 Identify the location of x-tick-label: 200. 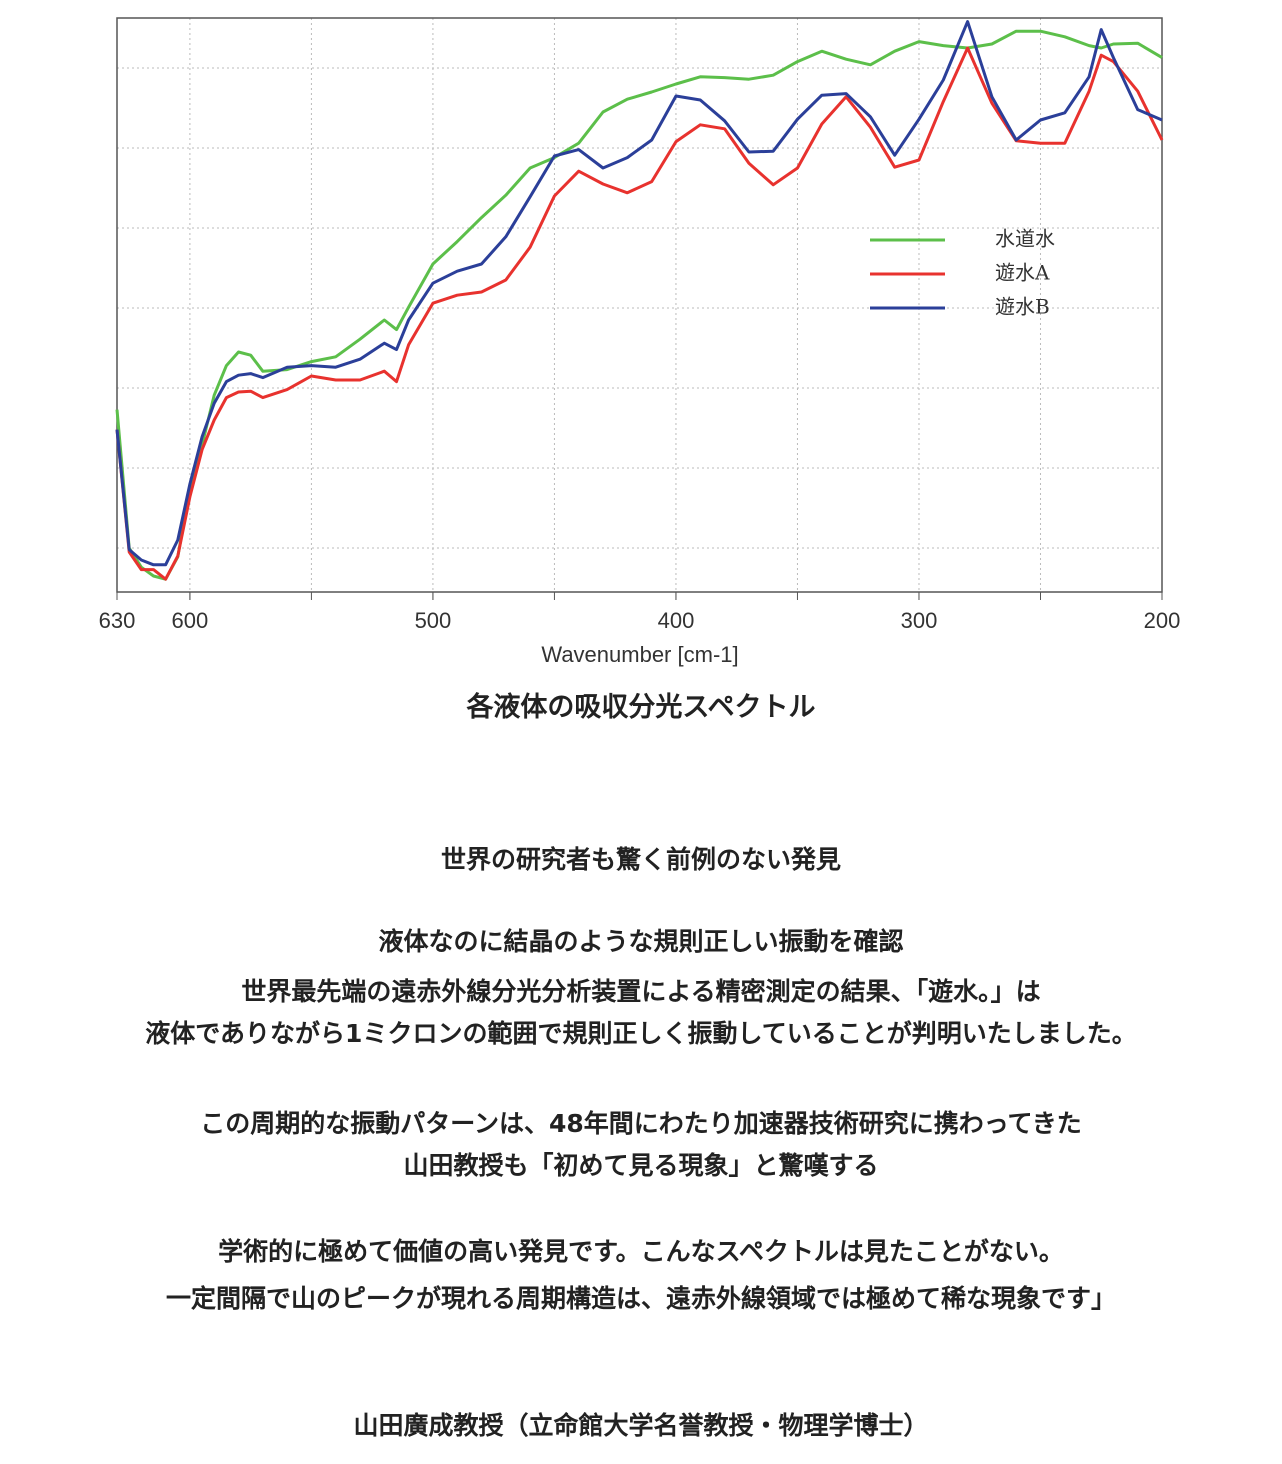
(1162, 620).